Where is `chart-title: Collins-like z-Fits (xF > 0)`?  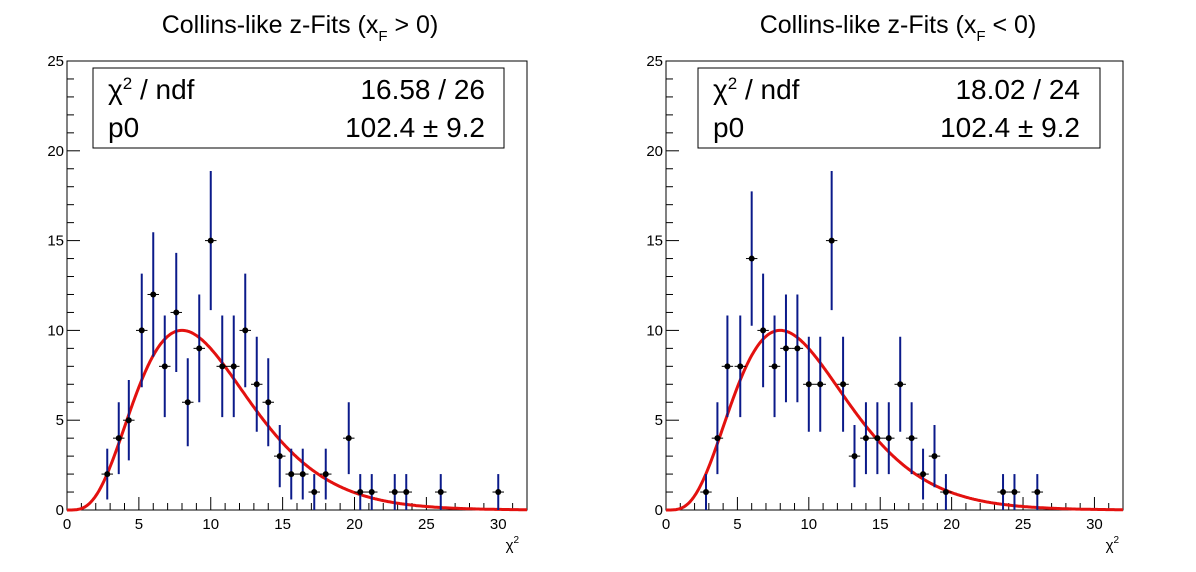
chart-title: Collins-like z-Fits (xF > 0) is located at coordinates (300, 28).